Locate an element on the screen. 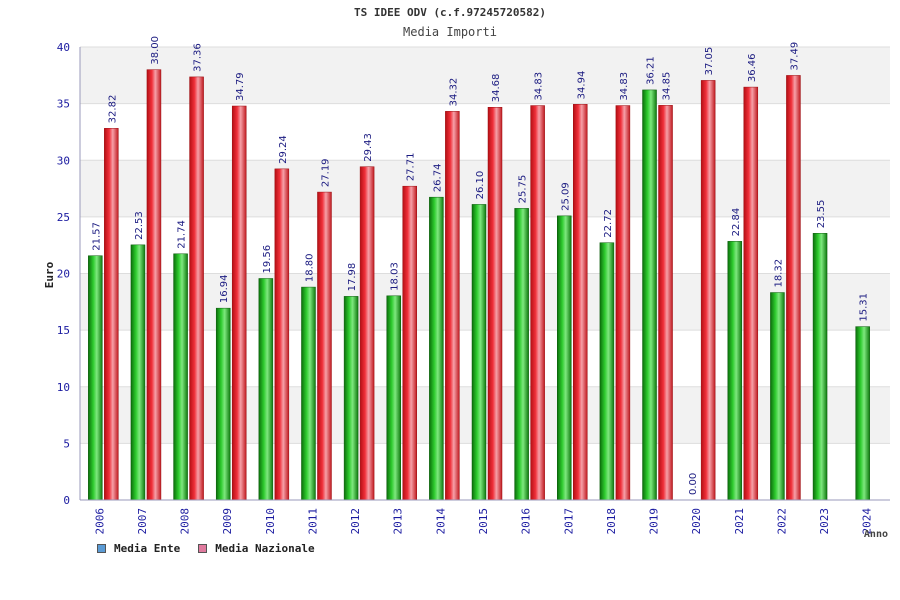 Image resolution: width=900 pixels, height=600 pixels. data-label: 18.32 is located at coordinates (778, 273).